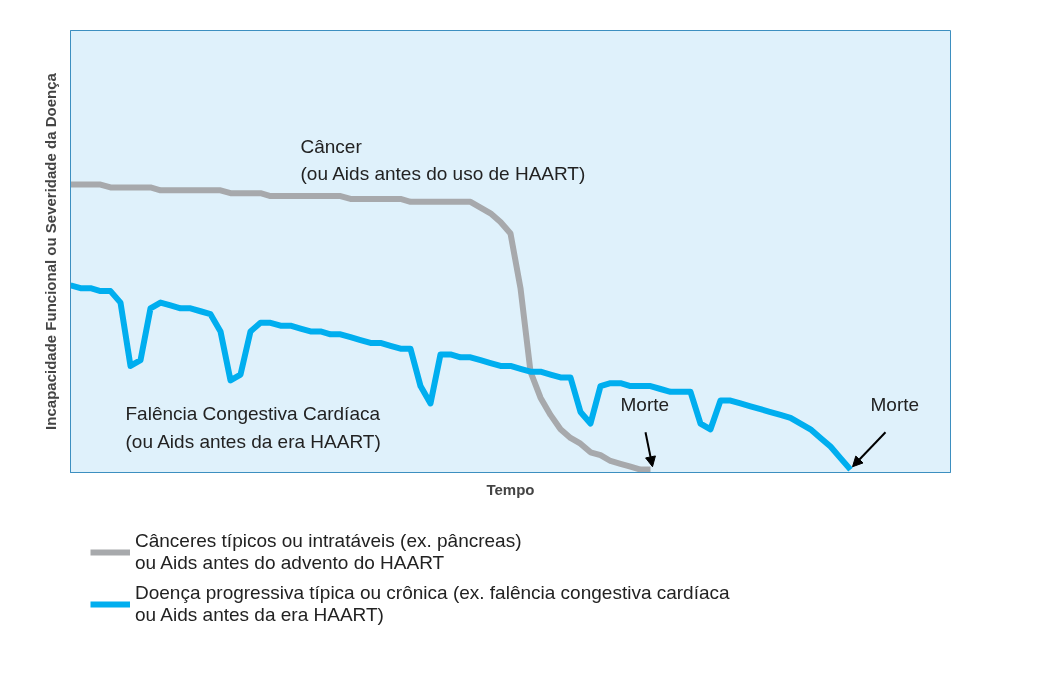 The width and height of the screenshot is (1059, 685). Describe the element at coordinates (328, 552) in the screenshot. I see `legend-label: Cânceres típicos ou intratáveis (ex. pâncreas) ou Aids antes do advento do HAART` at that location.